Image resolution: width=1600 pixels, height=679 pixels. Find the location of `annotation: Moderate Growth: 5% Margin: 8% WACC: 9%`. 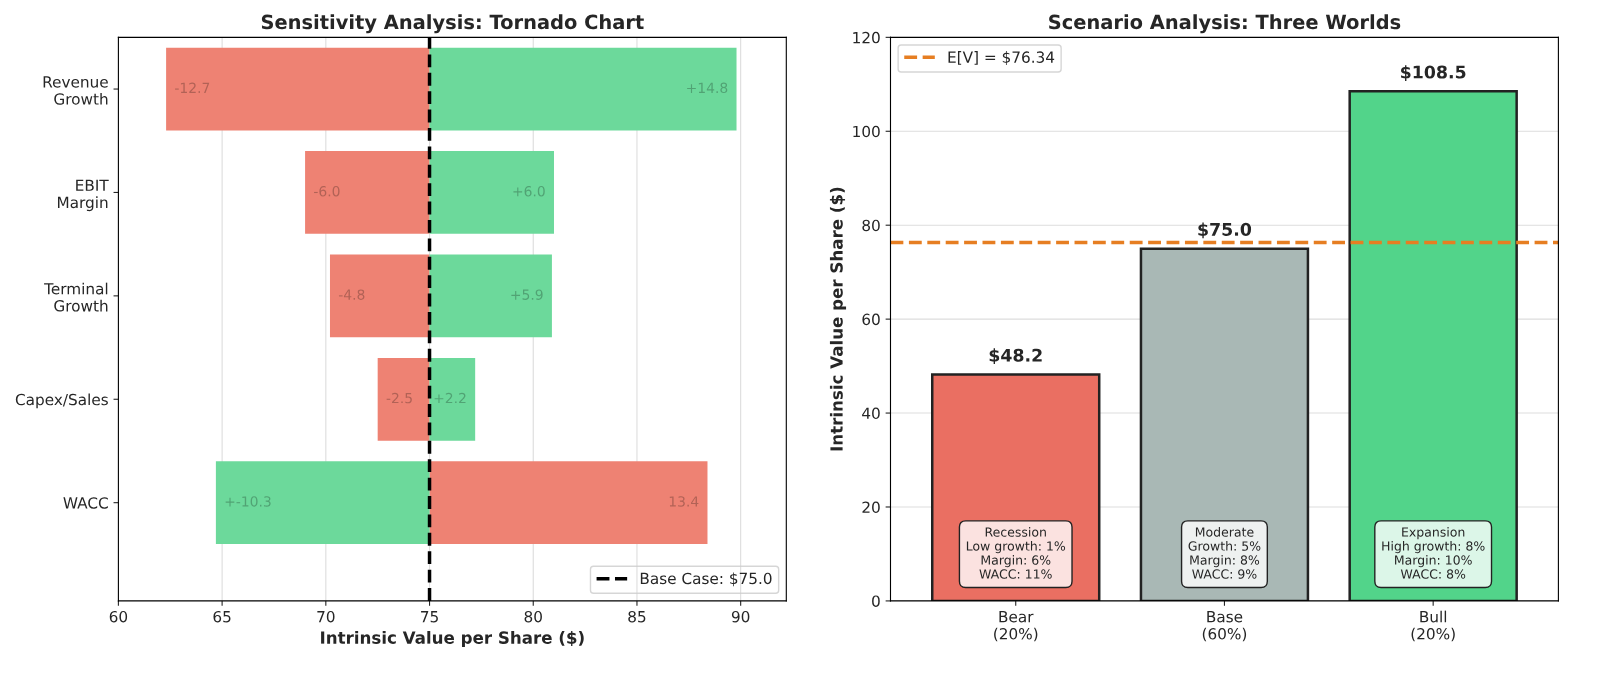

annotation: Moderate Growth: 5% Margin: 8% WACC: 9% is located at coordinates (1224, 553).